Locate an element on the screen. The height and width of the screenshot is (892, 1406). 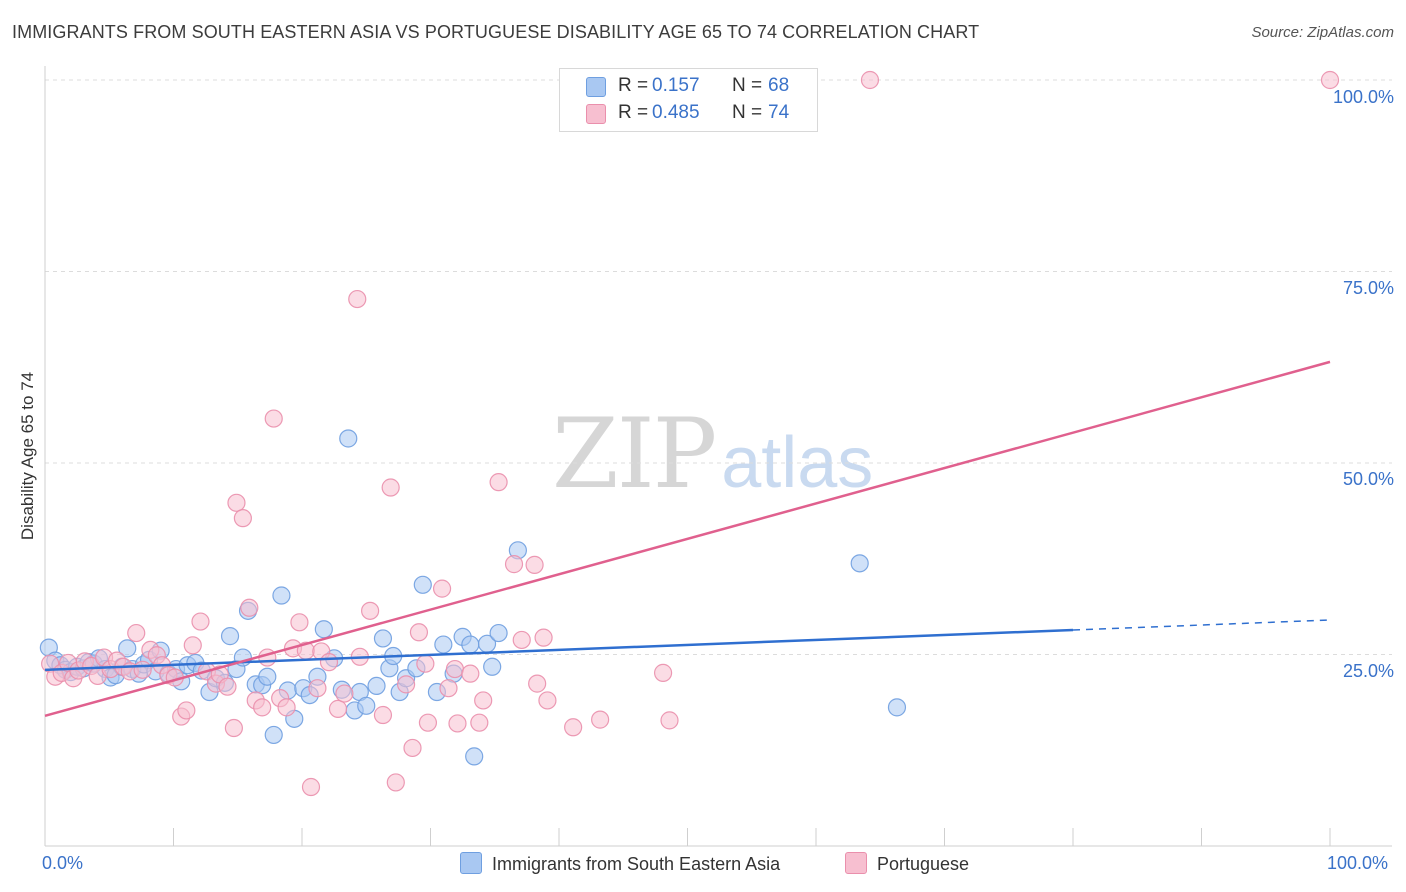
legend-n-value: 74 is located at coordinates (779, 112).